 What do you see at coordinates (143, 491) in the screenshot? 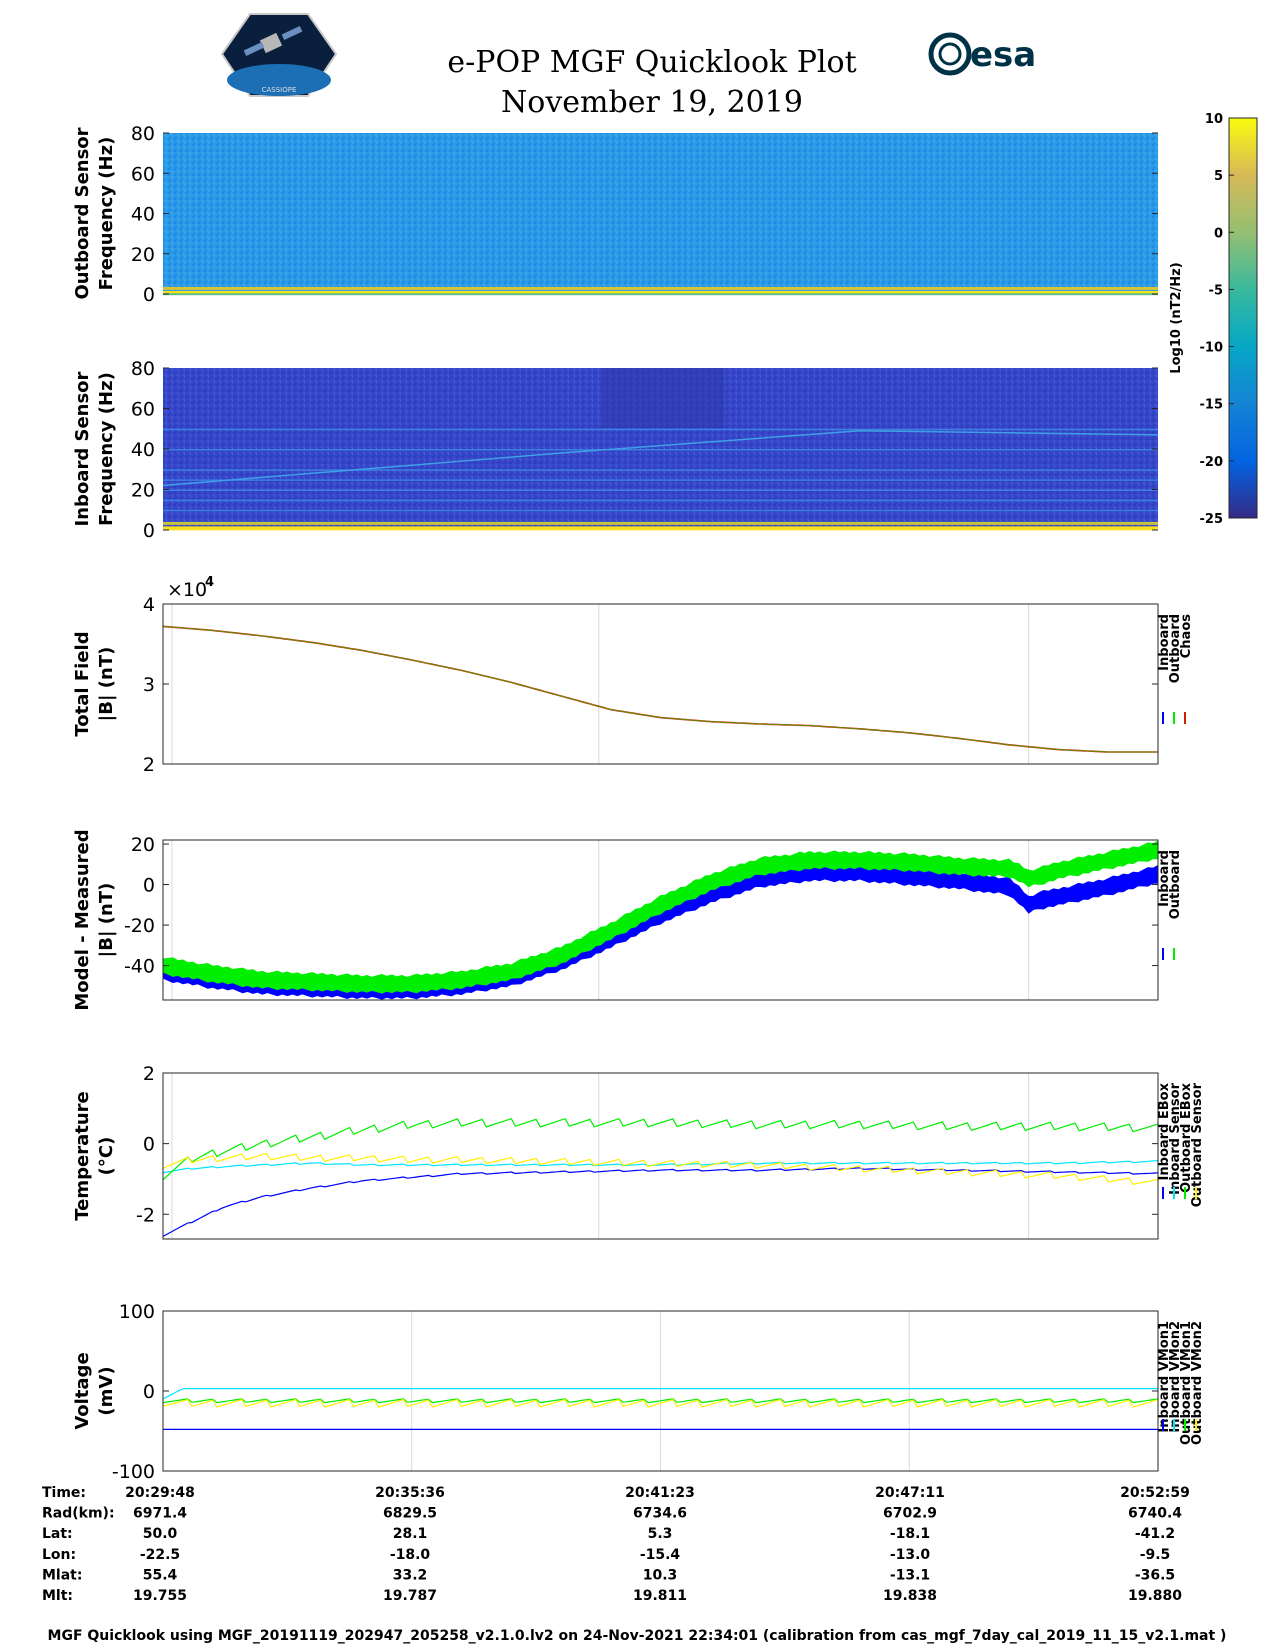
I see `inboard-spectrogram-ytick-3: 20` at bounding box center [143, 491].